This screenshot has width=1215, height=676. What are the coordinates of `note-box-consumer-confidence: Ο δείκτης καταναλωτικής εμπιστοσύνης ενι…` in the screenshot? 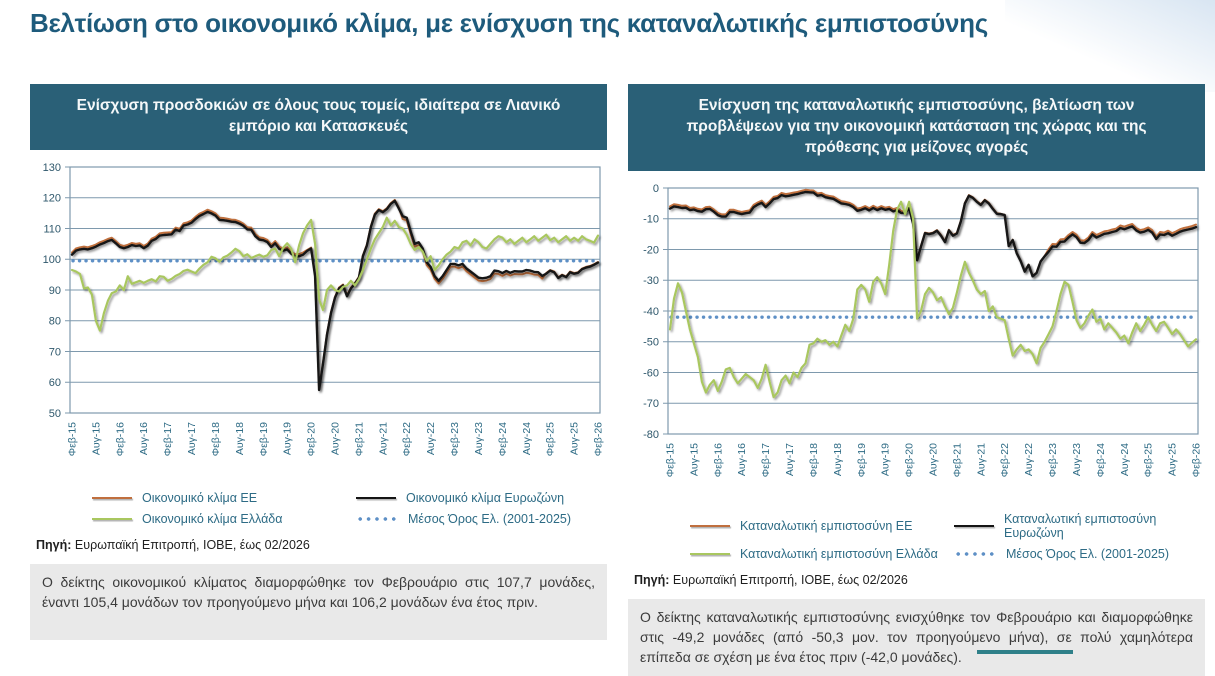 It's located at (916, 637).